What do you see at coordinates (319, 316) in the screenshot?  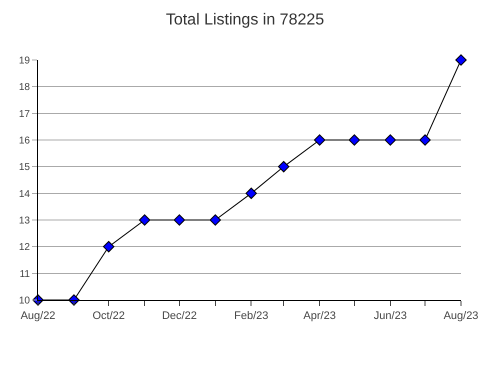 I see `x-tick-label: Apr/23` at bounding box center [319, 316].